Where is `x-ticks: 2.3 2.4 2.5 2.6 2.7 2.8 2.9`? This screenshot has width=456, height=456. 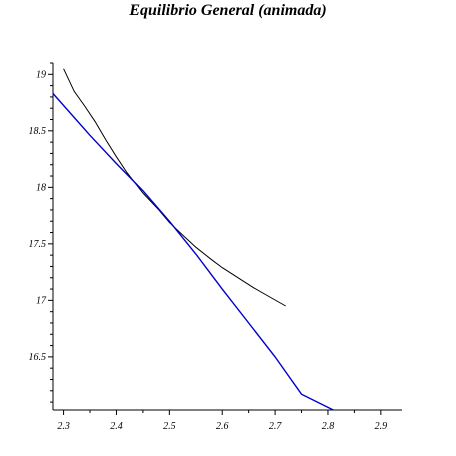 x-ticks: 2.3 2.4 2.5 2.6 2.7 2.8 2.9 is located at coordinates (222, 421).